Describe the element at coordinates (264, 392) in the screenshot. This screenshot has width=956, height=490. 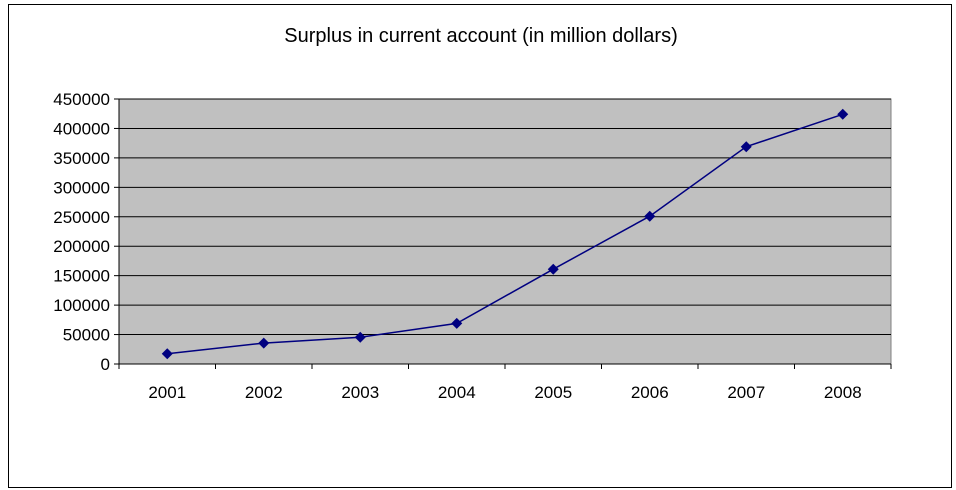
I see `x-tick-label: 2002` at that location.